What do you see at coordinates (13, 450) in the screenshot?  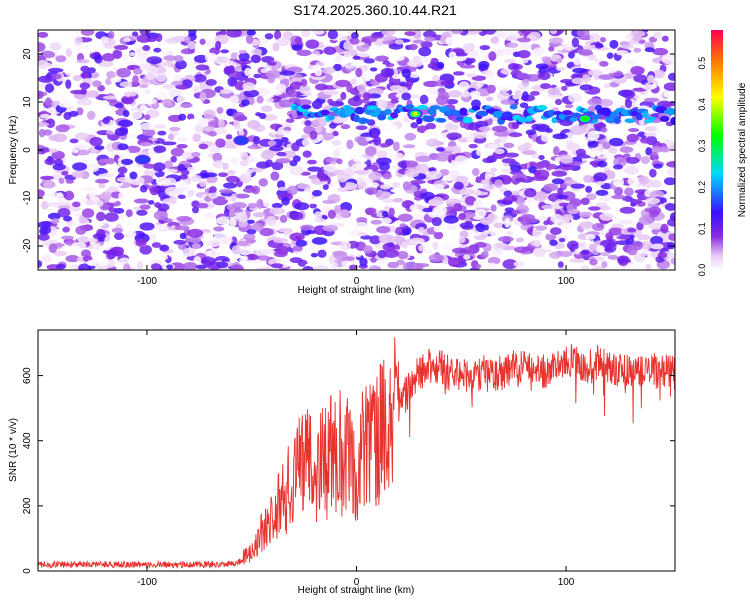 I see `line-y-axis-label: SNR (10 * v/v)` at bounding box center [13, 450].